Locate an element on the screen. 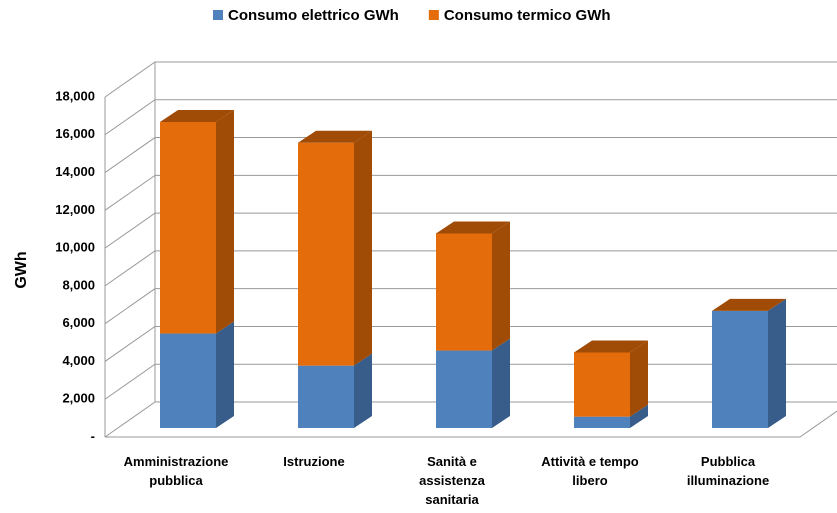 The width and height of the screenshot is (837, 513). x-tick-label: Istruzione is located at coordinates (314, 461).